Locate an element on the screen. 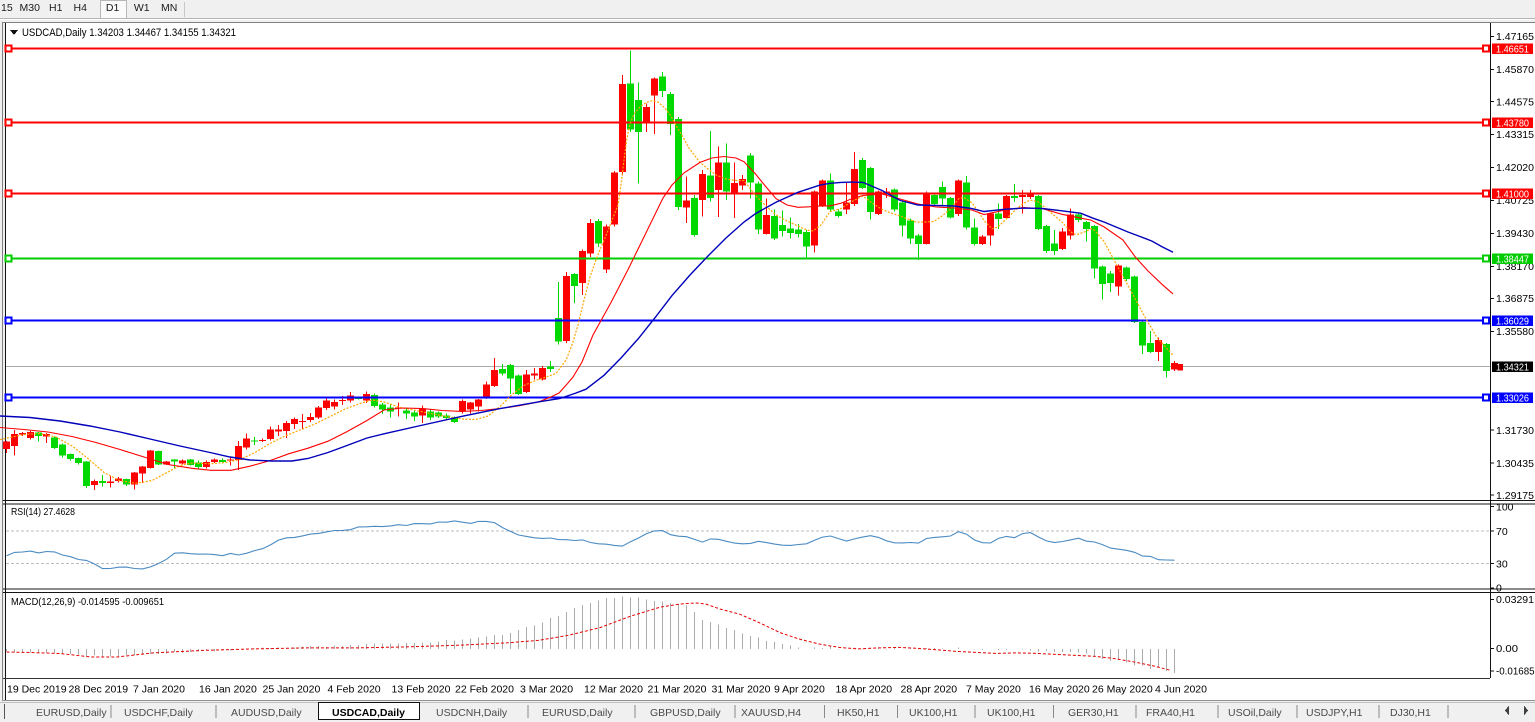 The height and width of the screenshot is (722, 1535). svg-text: 1.39430 is located at coordinates (1515, 234).